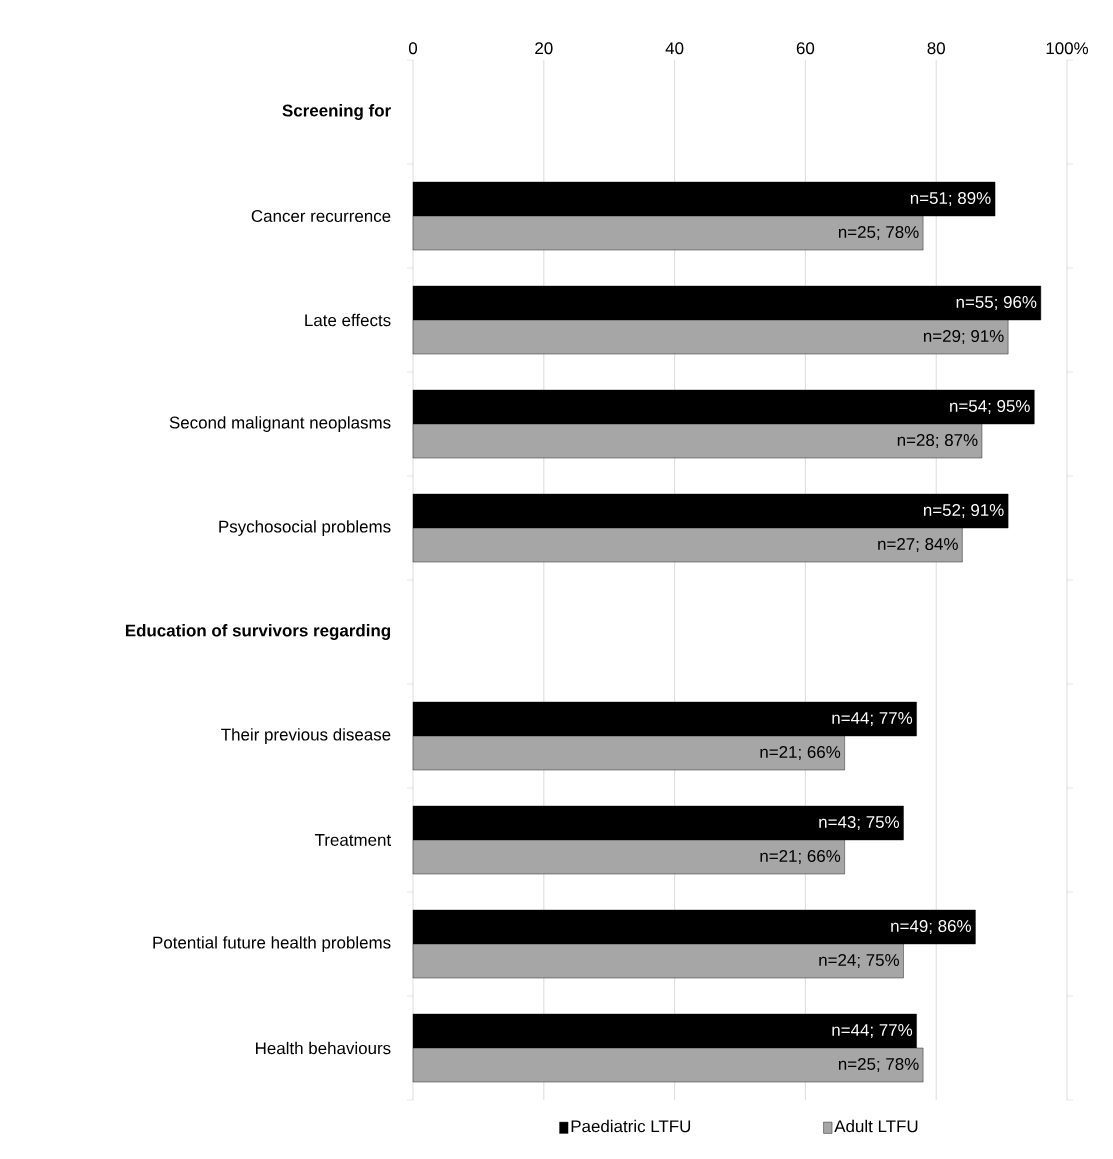 Image resolution: width=1113 pixels, height=1159 pixels. I want to click on y-tick-label: Cancer recurrence, so click(321, 216).